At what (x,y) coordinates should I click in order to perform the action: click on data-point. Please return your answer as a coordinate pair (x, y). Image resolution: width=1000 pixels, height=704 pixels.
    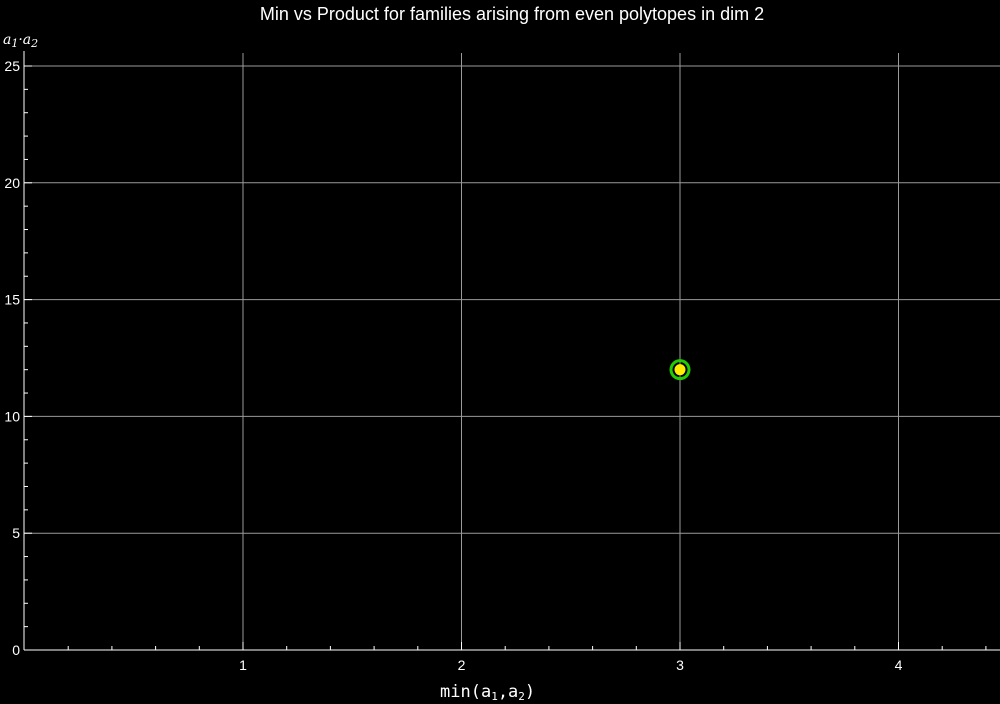
    Looking at the image, I should click on (680, 370).